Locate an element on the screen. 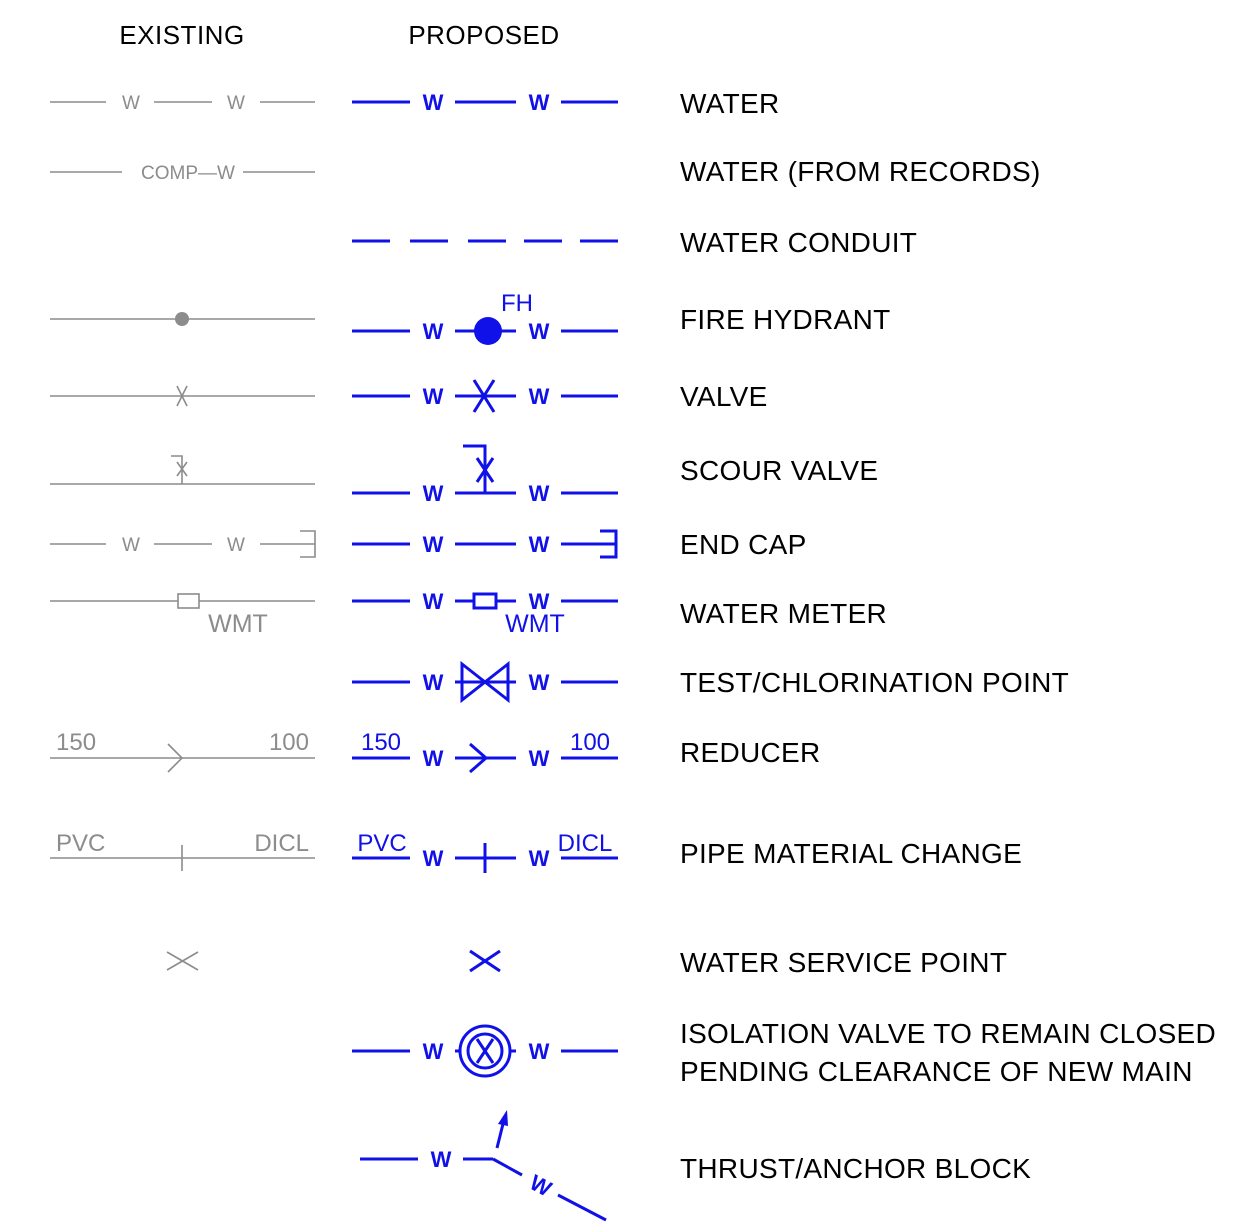 Image resolution: width=1242 pixels, height=1222 pixels. proposed-water-service-point-symbol is located at coordinates (485, 961).